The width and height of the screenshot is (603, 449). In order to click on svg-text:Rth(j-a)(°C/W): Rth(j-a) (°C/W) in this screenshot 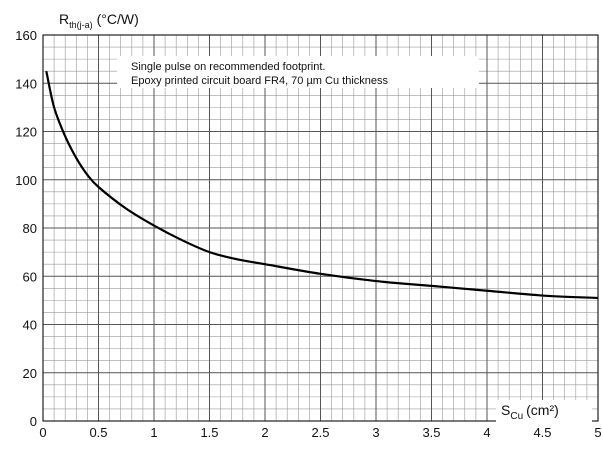, I will do `click(99, 20)`.